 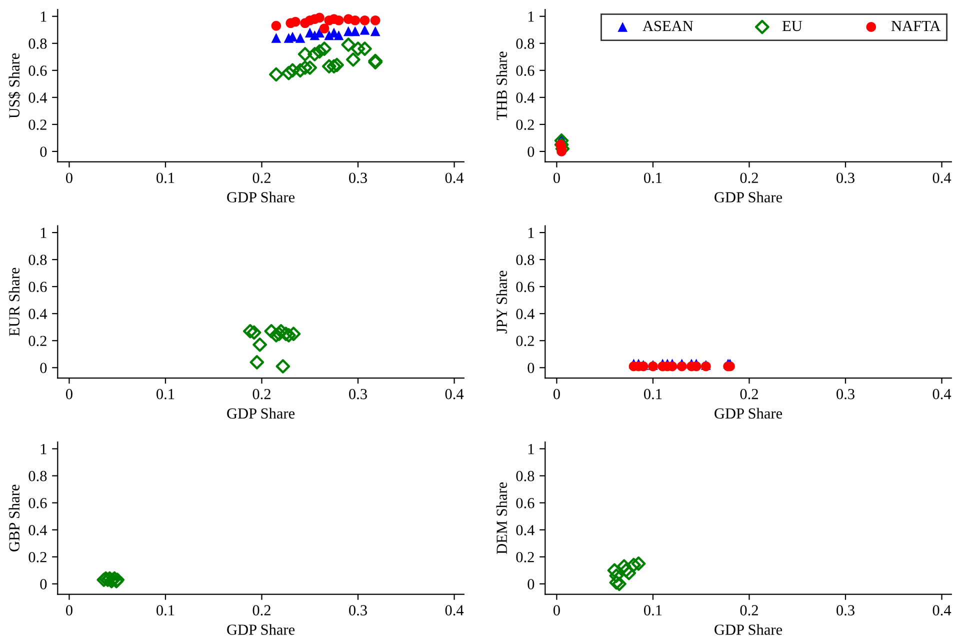 I want to click on legend-label: EU, so click(x=792, y=26).